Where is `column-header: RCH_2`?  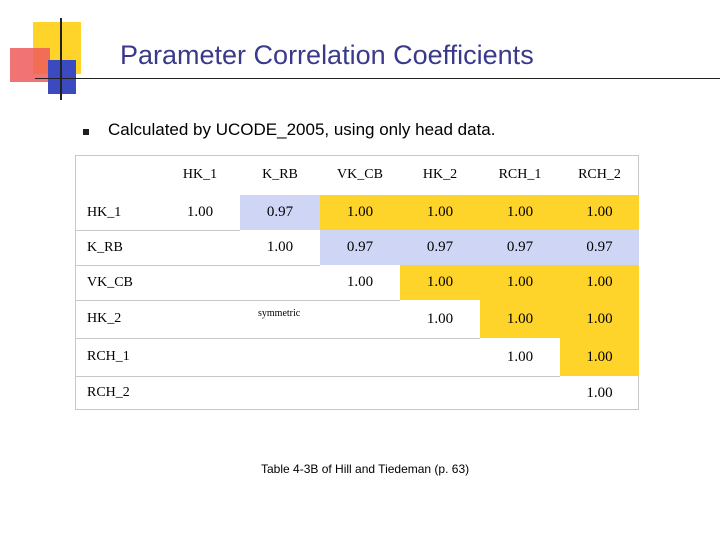
column-header: RCH_2 is located at coordinates (599, 174).